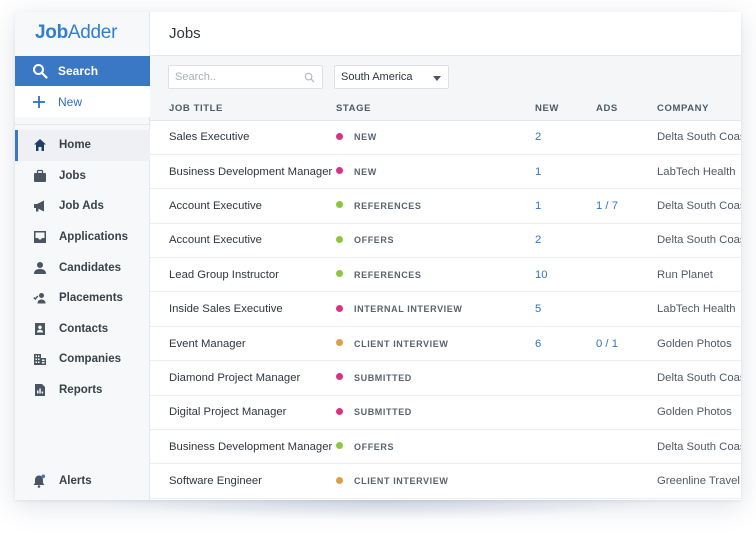 The height and width of the screenshot is (533, 756). What do you see at coordinates (445, 137) in the screenshot?
I see `table-row: Sales Executive NEW 2 Delta South Coast` at bounding box center [445, 137].